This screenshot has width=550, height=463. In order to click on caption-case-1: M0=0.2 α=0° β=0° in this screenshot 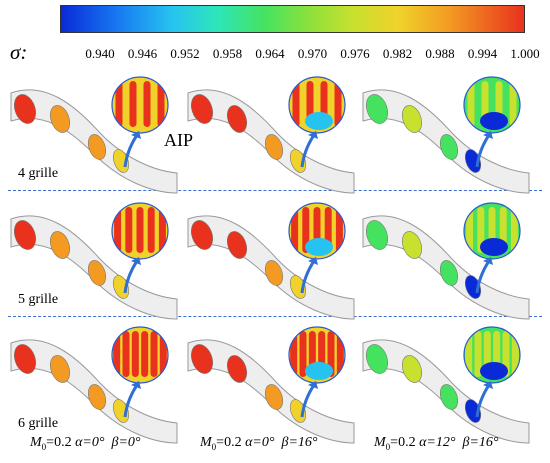, I will do `click(85, 443)`.